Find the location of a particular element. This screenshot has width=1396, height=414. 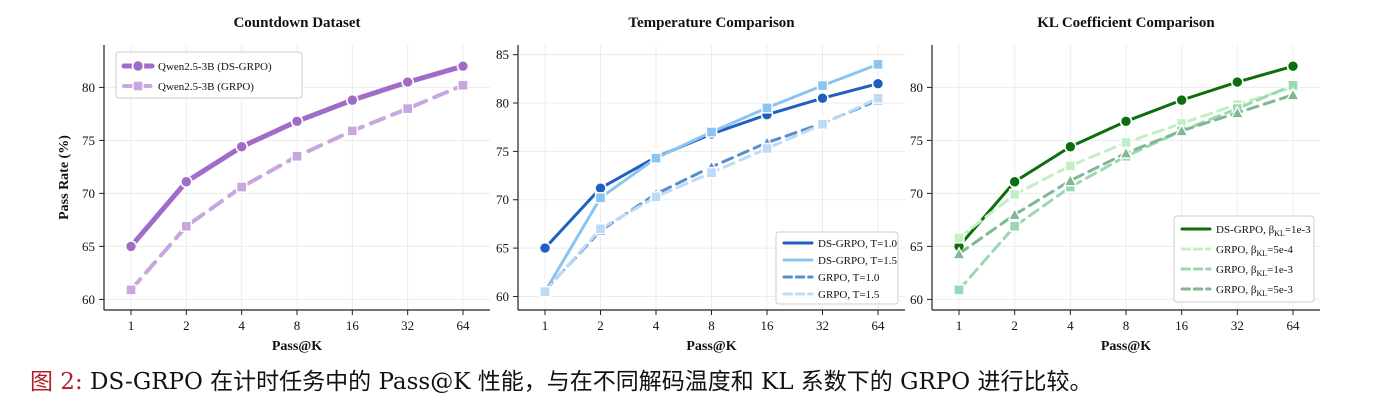

legend-entry-suffix: =5e-3 is located at coordinates (1280, 290).